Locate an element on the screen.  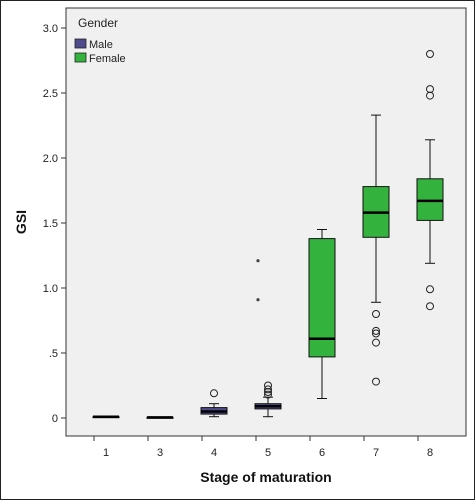
legend-label-female: Female is located at coordinates (107, 59).